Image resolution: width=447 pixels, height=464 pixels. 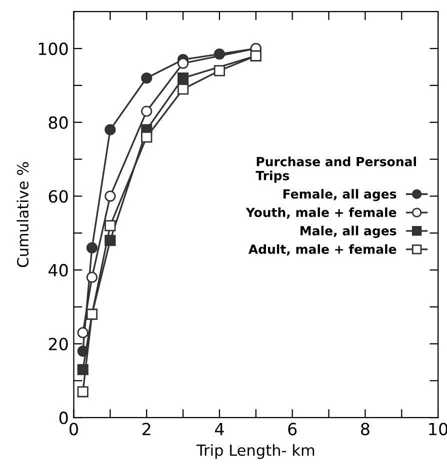 What do you see at coordinates (58, 344) in the screenshot?
I see `y-tick-label: 20` at bounding box center [58, 344].